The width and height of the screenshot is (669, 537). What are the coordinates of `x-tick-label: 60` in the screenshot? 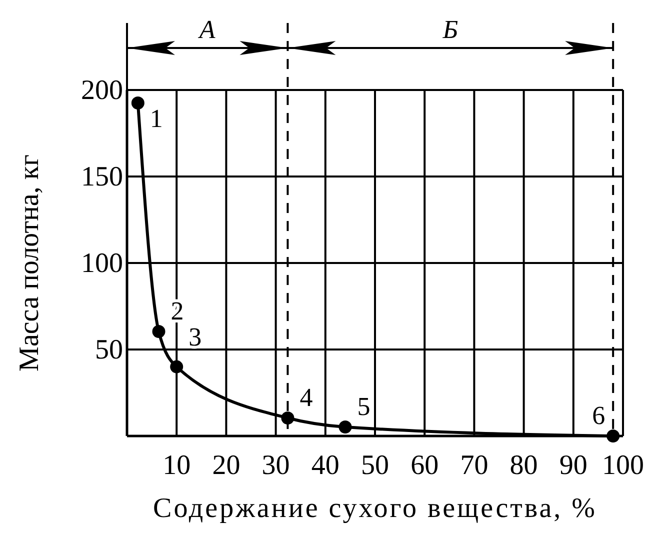 It's located at (424, 465).